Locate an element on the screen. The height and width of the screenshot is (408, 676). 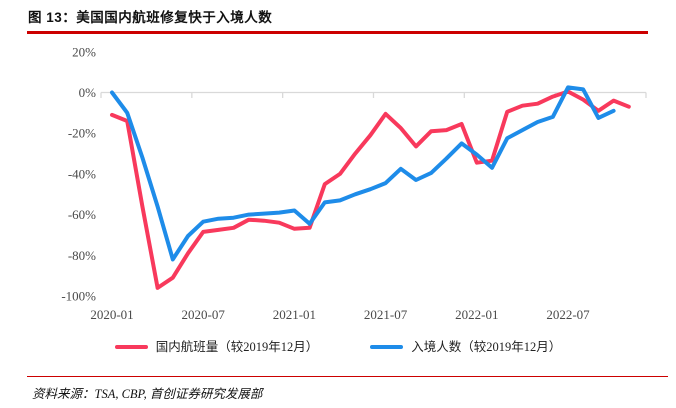
legend-item-domestic-flights: 国内航班量（较2019年12月） is located at coordinates (216, 347).